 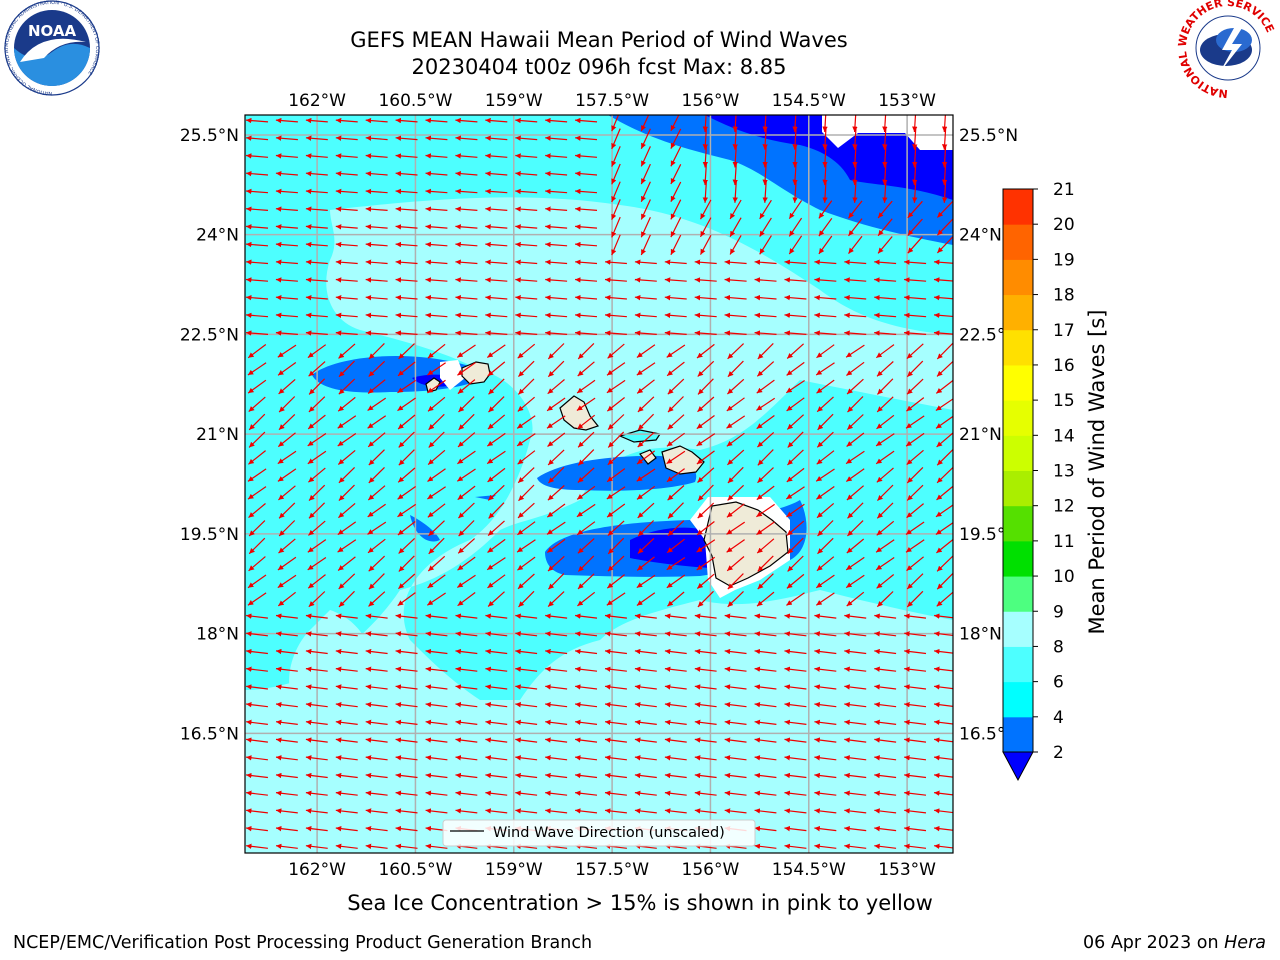 What do you see at coordinates (1064, 577) in the screenshot?
I see `colorbar-tick-label: 10` at bounding box center [1064, 577].